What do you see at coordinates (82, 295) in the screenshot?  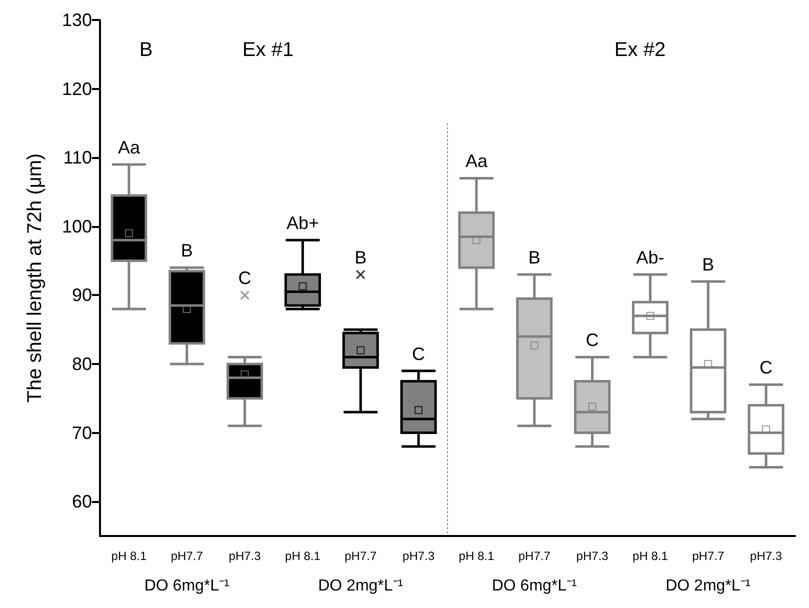 I see `y-tick-label: 90` at bounding box center [82, 295].